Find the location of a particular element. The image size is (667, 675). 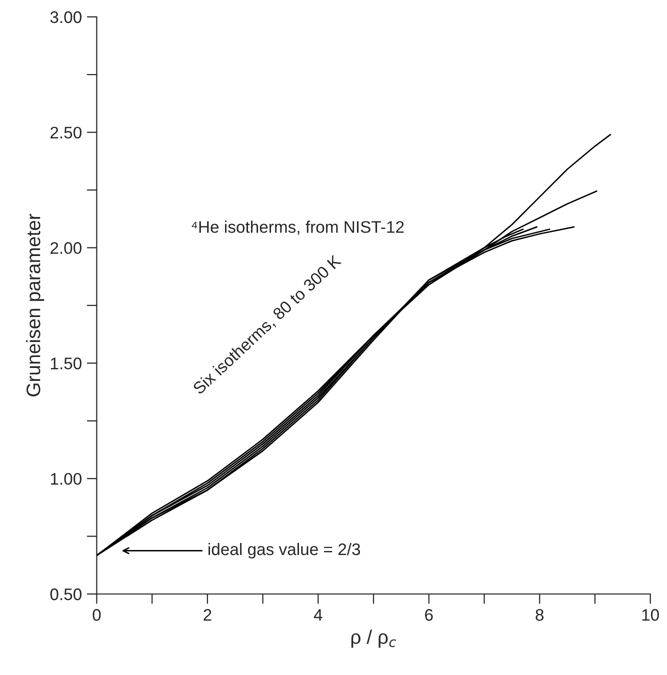

x-tick-label: 10 is located at coordinates (650, 615).